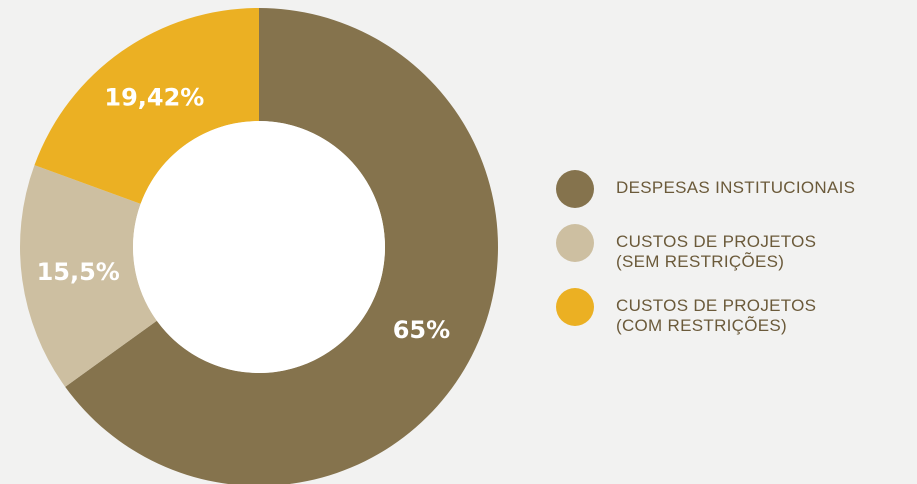 This screenshot has width=917, height=484. I want to click on data-label-custos-de-projetos-com-restricoes: 19,42%, so click(154, 97).